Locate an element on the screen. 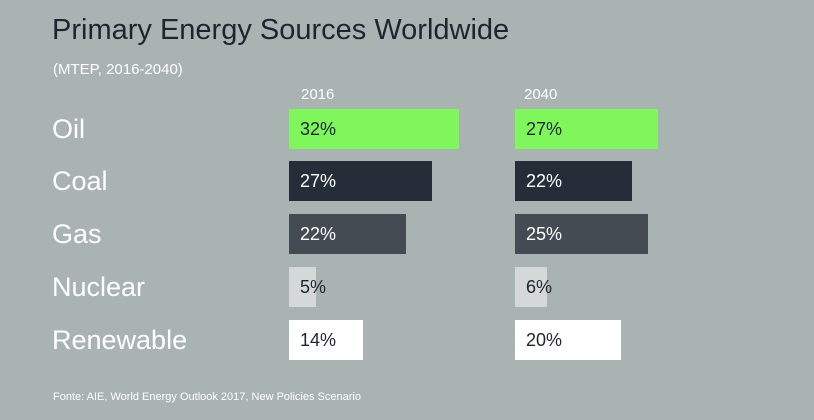 The height and width of the screenshot is (420, 814). series-header-2016: 2016 is located at coordinates (318, 94).